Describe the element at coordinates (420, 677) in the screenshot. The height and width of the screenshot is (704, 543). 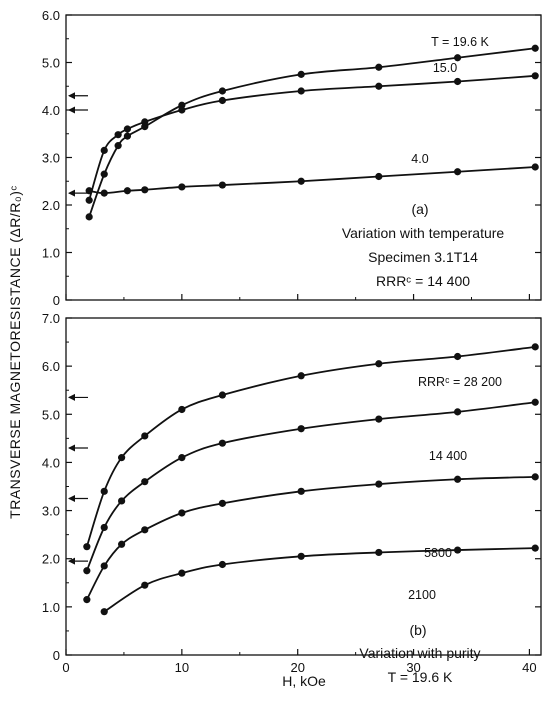
I see `panel-annotation: T = 19.6 K` at that location.